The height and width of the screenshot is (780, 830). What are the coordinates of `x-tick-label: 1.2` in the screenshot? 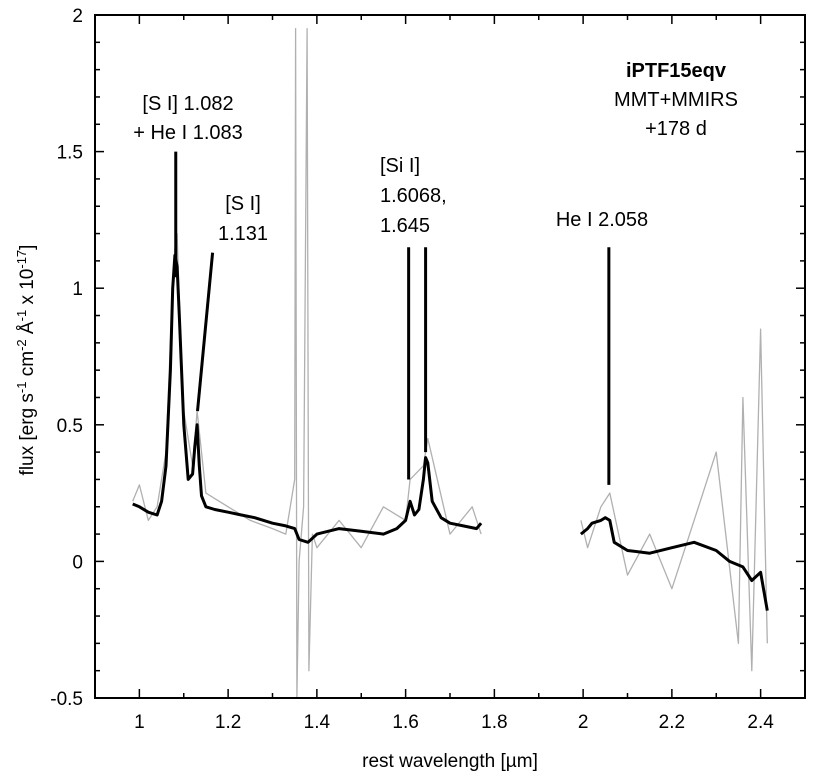 It's located at (228, 722).